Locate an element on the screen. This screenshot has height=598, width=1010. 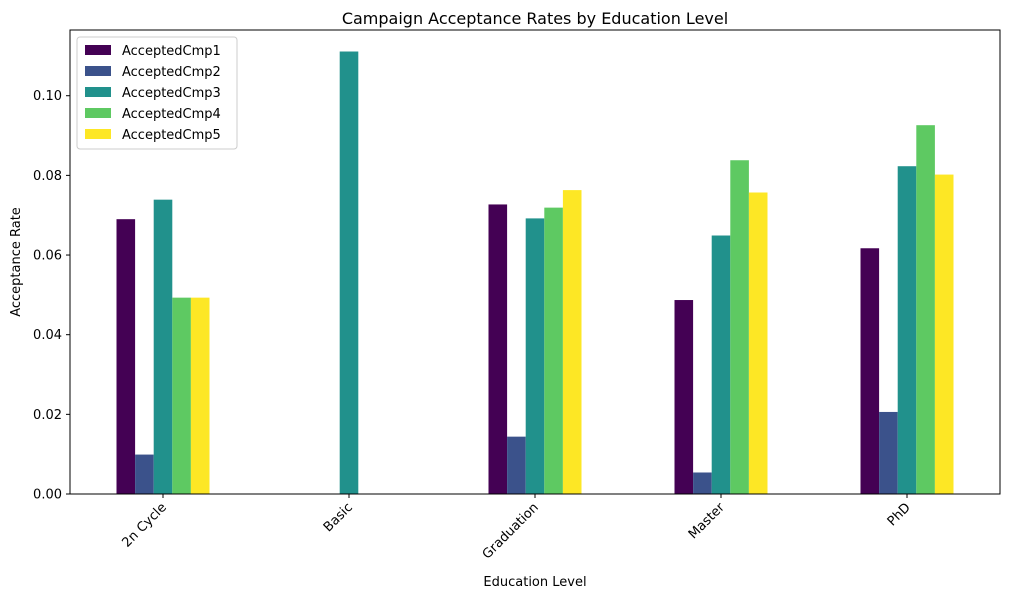
x-tick-label: 2n Cycle is located at coordinates (145, 525).